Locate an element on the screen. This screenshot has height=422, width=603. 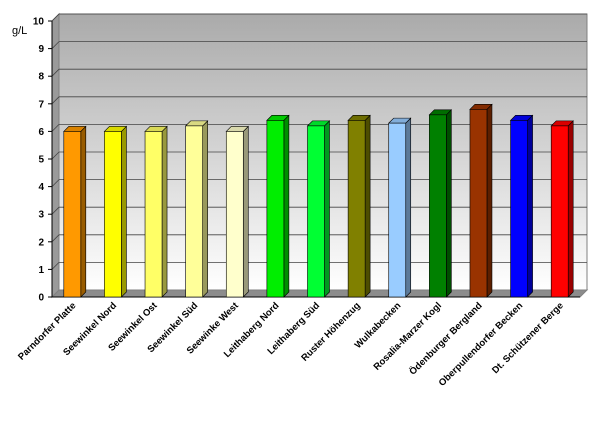
category-label: Oberpullendorfer Becken is located at coordinates (481, 344).